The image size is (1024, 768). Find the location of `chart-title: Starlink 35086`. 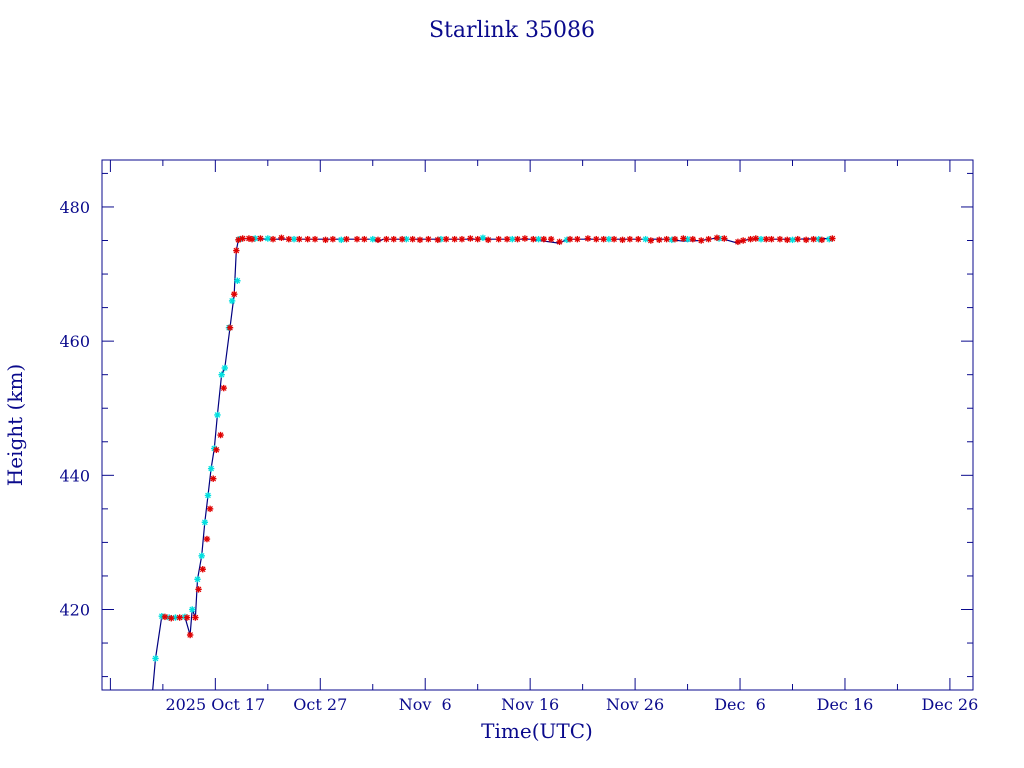

chart-title: Starlink 35086 is located at coordinates (512, 30).